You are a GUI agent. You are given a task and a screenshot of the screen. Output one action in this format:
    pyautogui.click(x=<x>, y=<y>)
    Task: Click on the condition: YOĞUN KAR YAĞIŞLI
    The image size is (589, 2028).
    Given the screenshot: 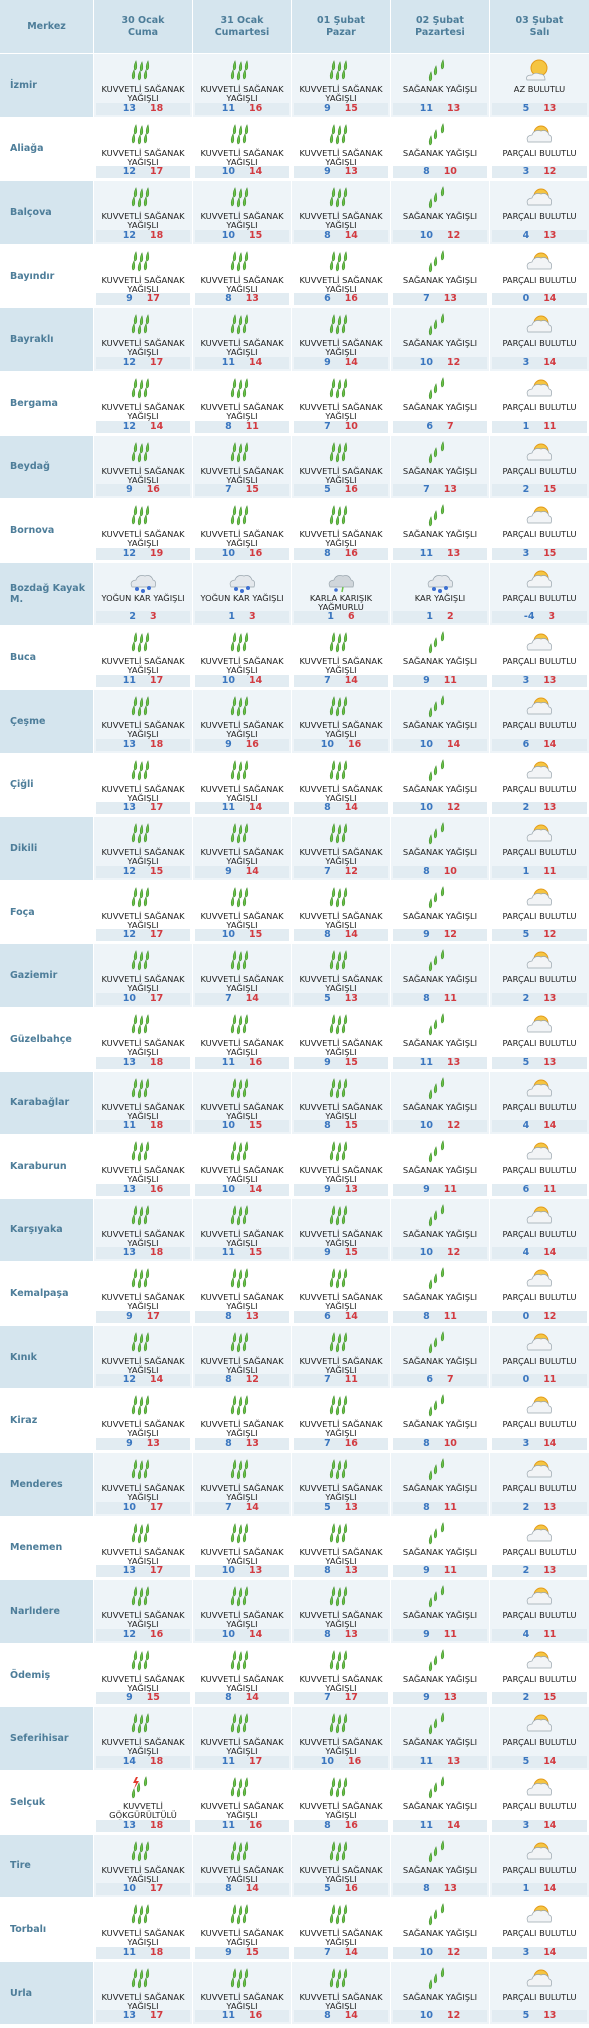 What is the action you would take?
    pyautogui.click(x=242, y=597)
    